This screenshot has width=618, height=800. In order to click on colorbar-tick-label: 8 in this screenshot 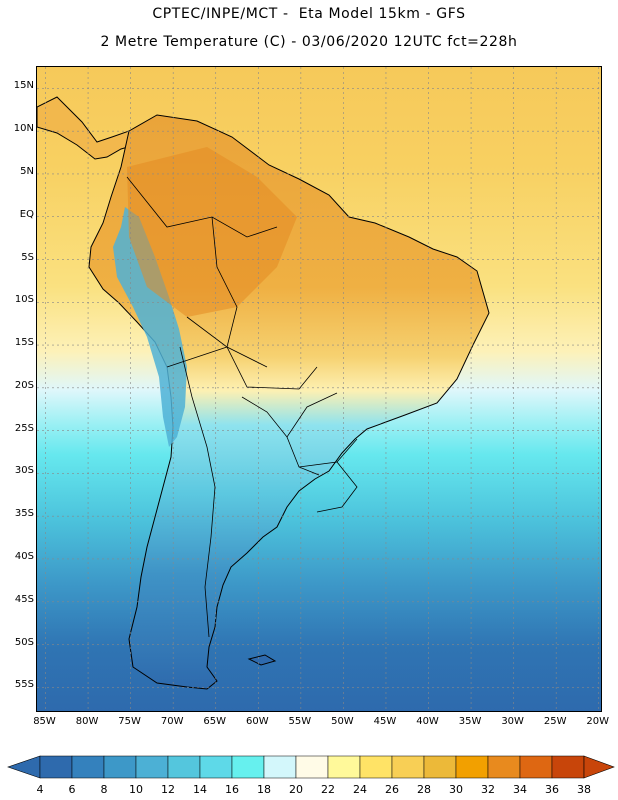, I will do `click(104, 789)`.